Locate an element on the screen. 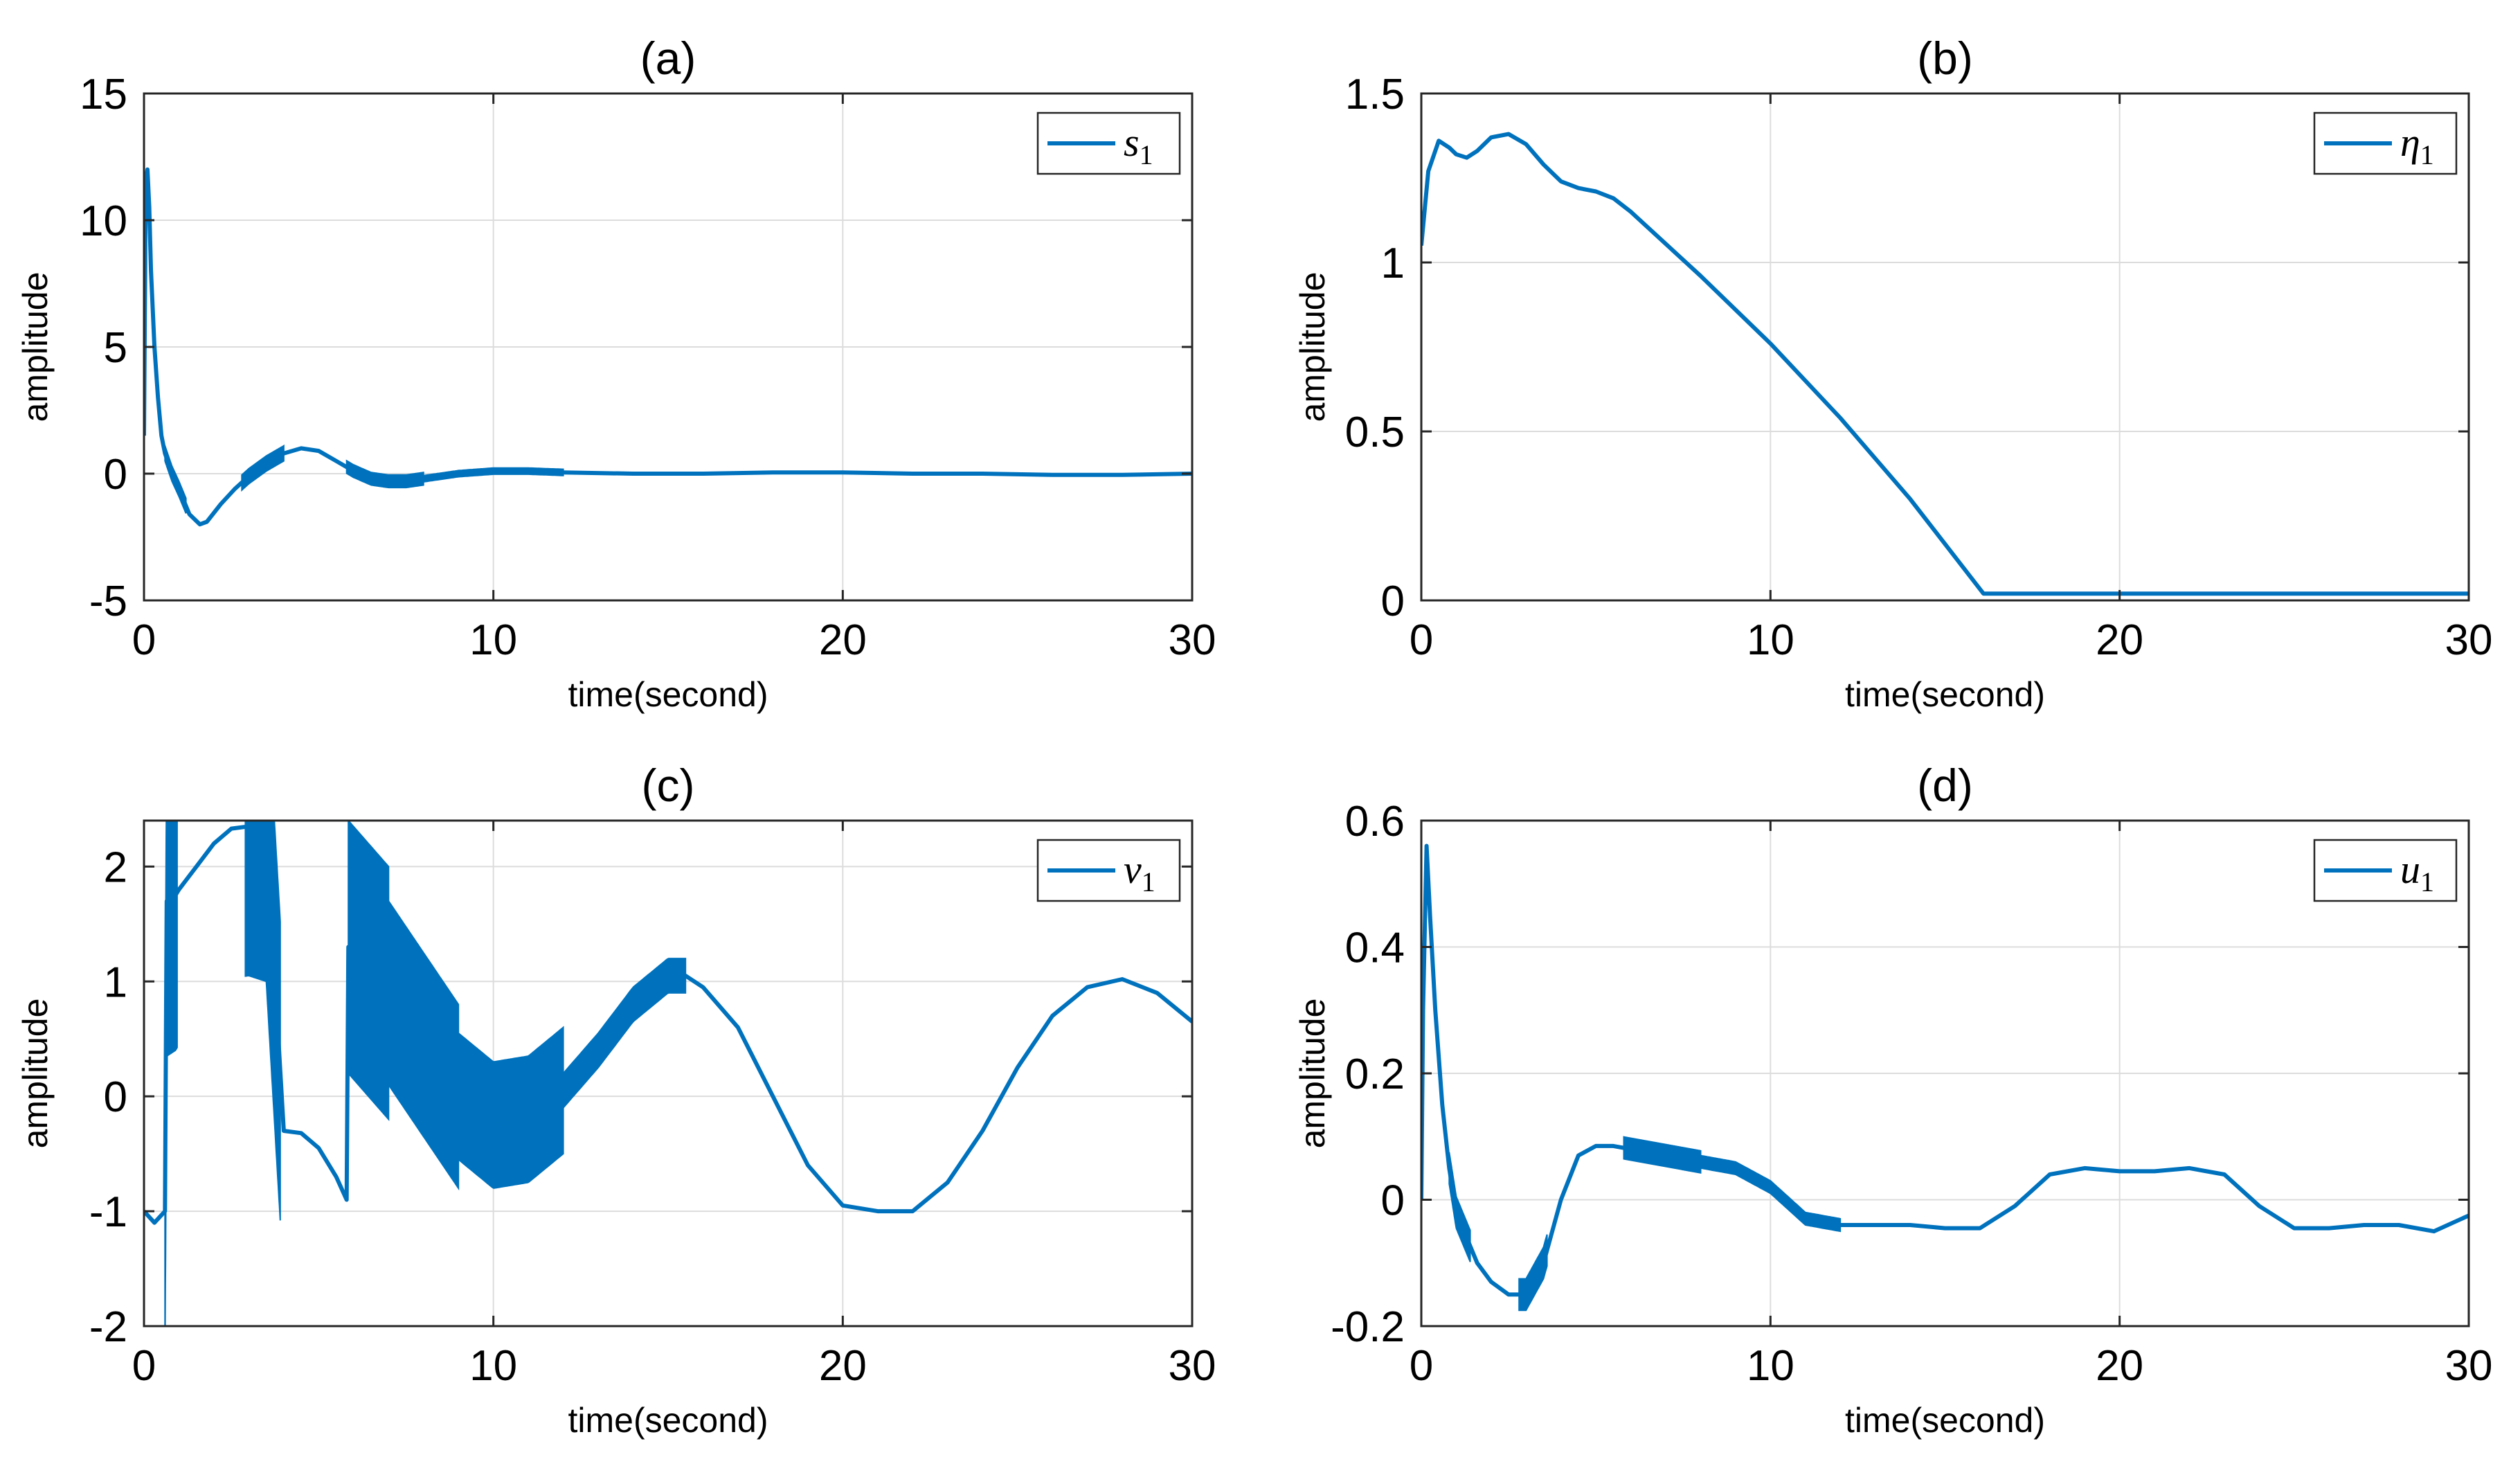 The image size is (2520, 1484). y-tick-label-b-0: 0 is located at coordinates (1393, 602).